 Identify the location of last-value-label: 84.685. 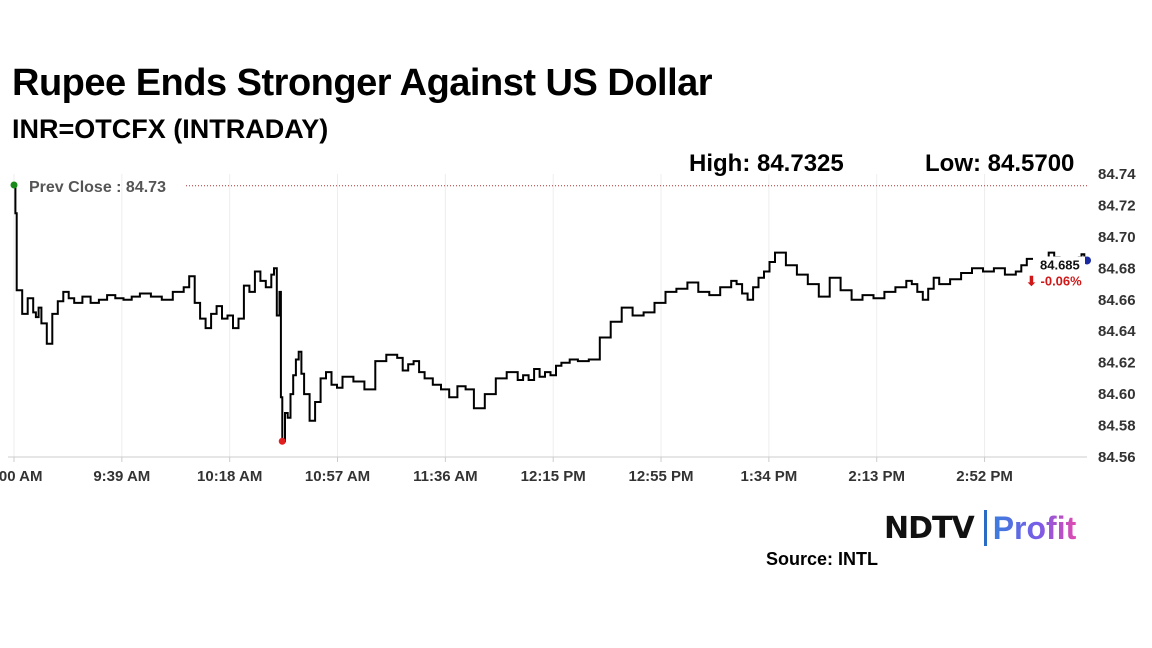
(1060, 264).